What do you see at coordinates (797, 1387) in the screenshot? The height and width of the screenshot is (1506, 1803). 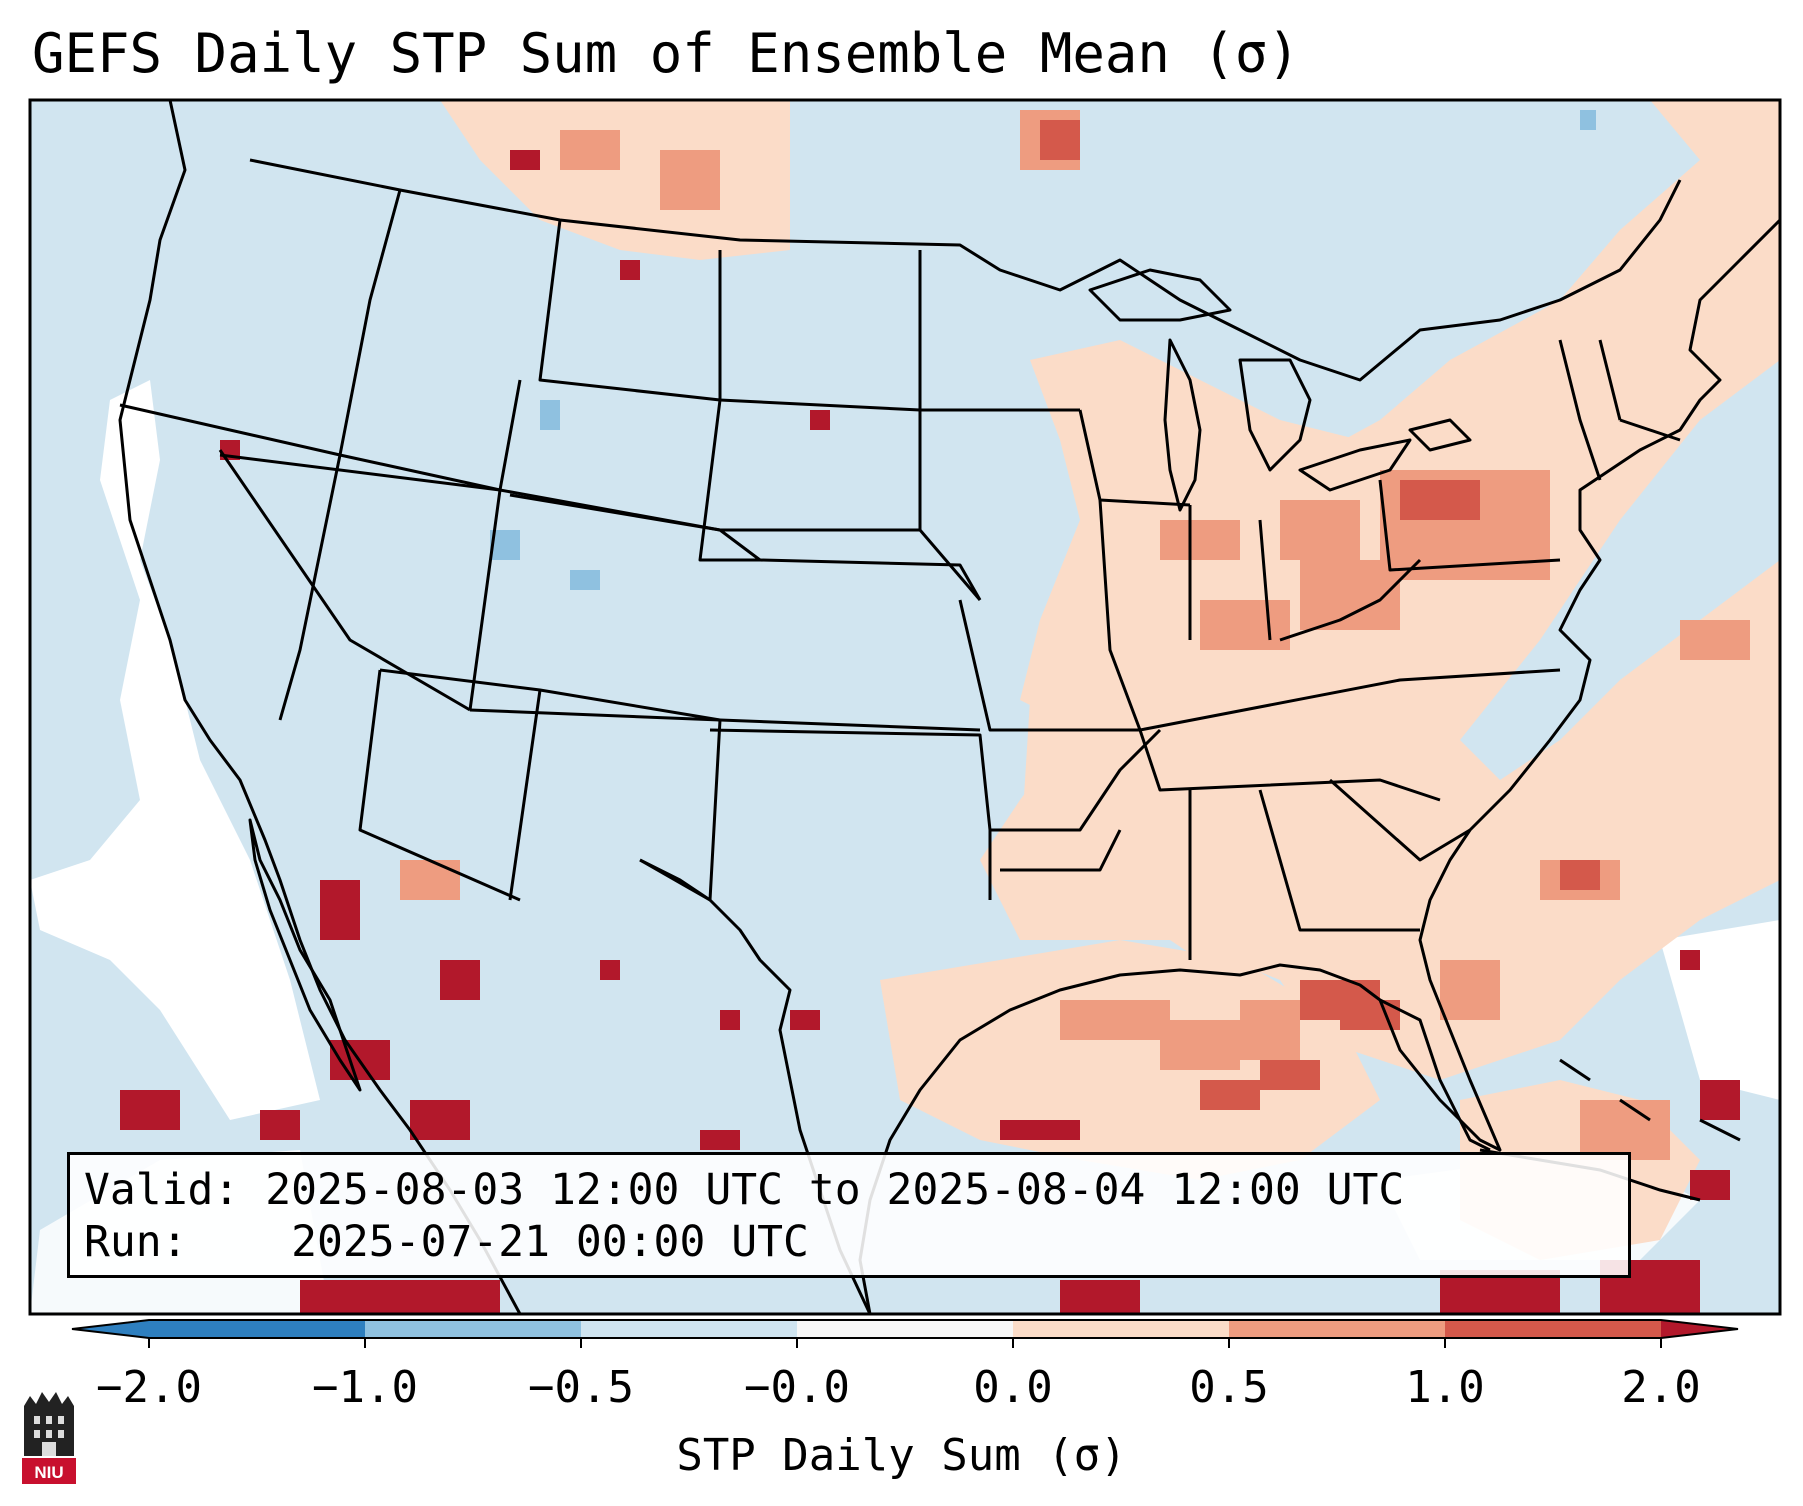 I see `colorbar-tick-label: −0.0` at bounding box center [797, 1387].